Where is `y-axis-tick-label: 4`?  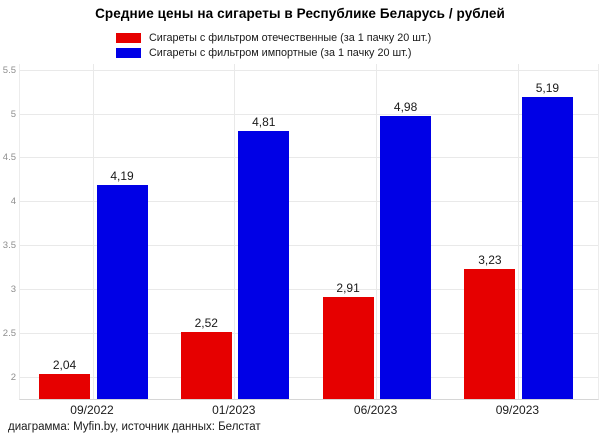 y-axis-tick-label: 4 is located at coordinates (13, 202).